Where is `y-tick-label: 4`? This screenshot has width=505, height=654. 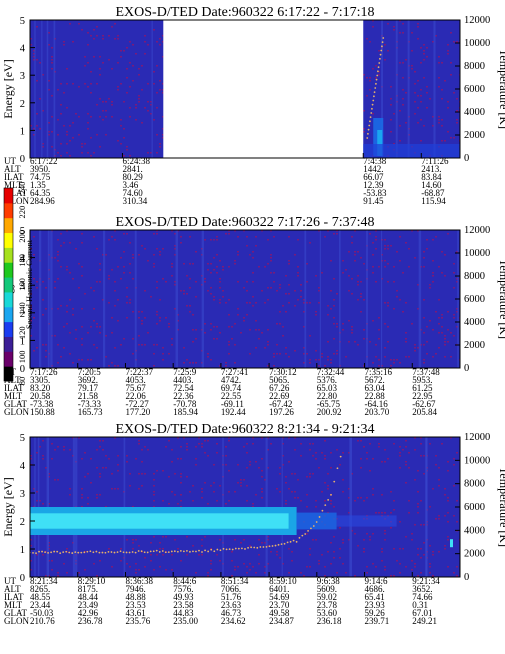
y-tick-label: 4 is located at coordinates (23, 259).